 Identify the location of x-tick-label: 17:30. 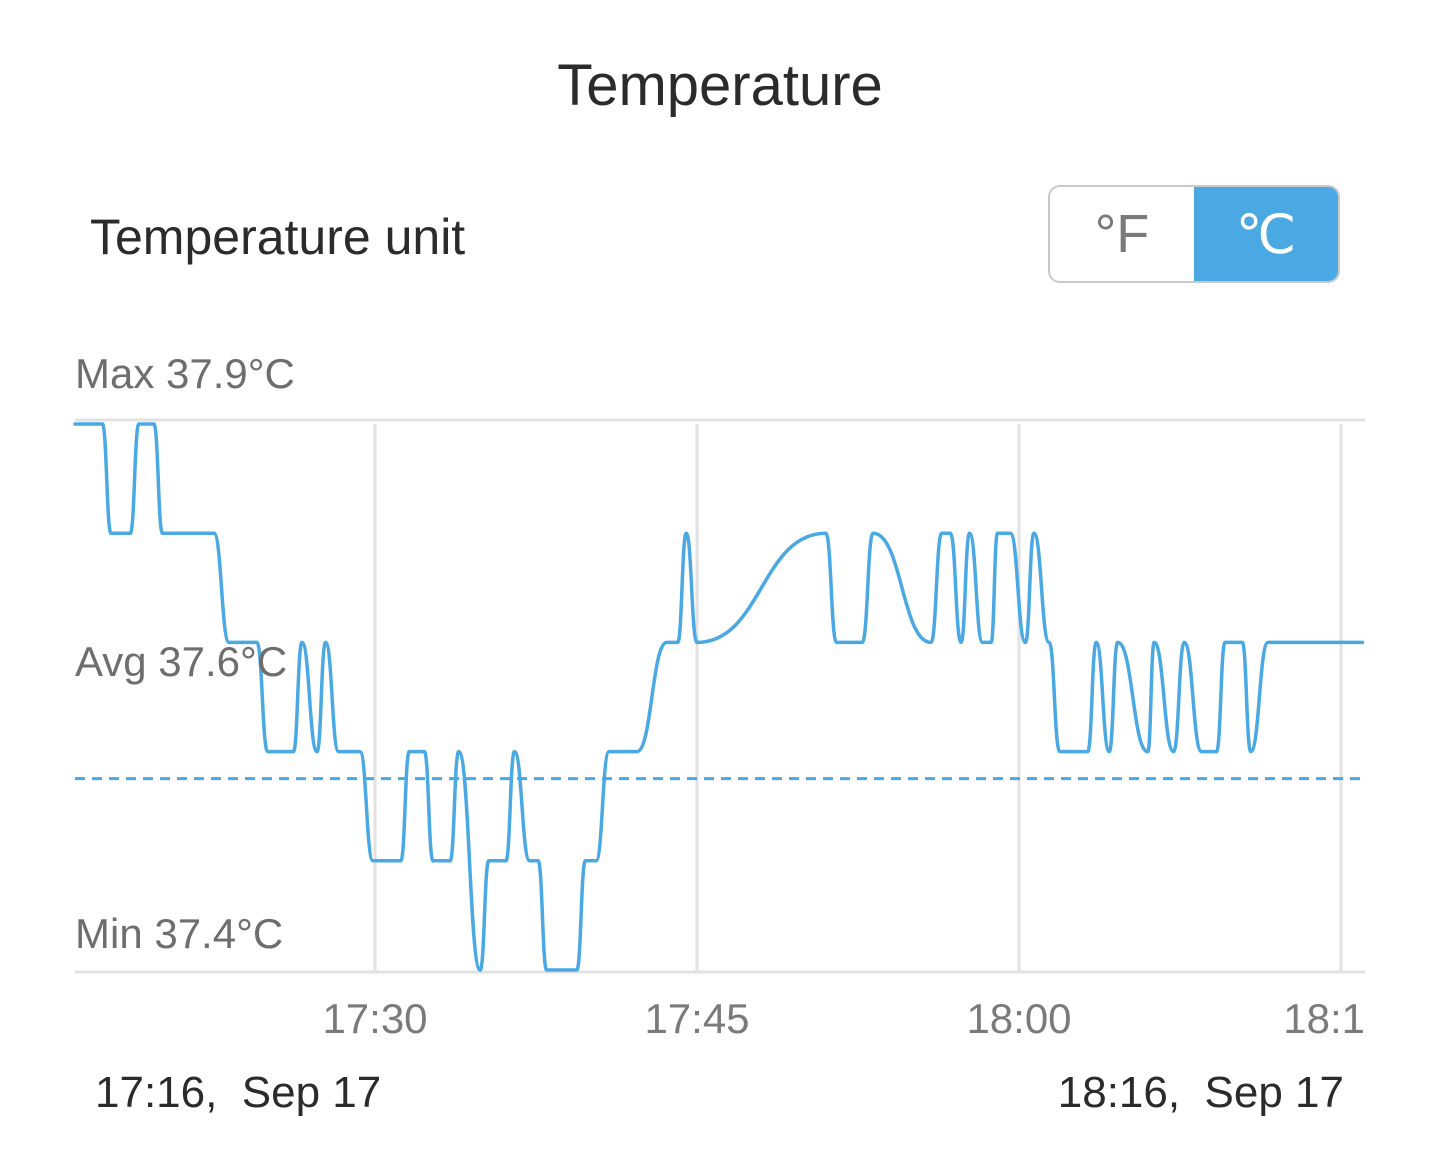
(375, 1018).